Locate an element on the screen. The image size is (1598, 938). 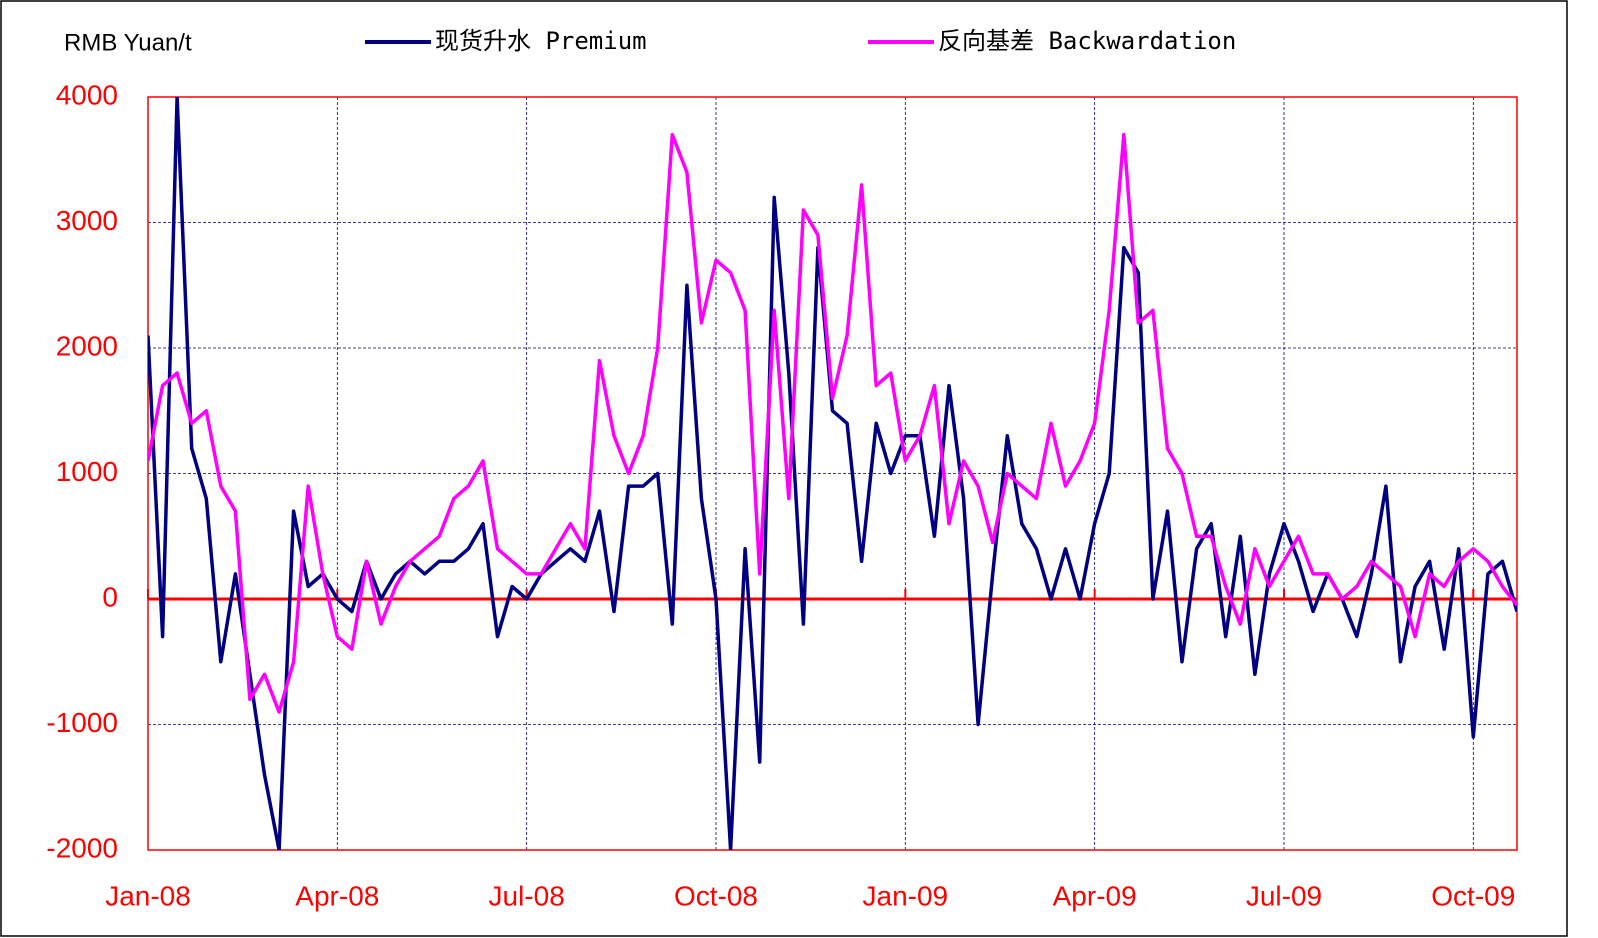
y-tick-label: 3000 is located at coordinates (87, 220).